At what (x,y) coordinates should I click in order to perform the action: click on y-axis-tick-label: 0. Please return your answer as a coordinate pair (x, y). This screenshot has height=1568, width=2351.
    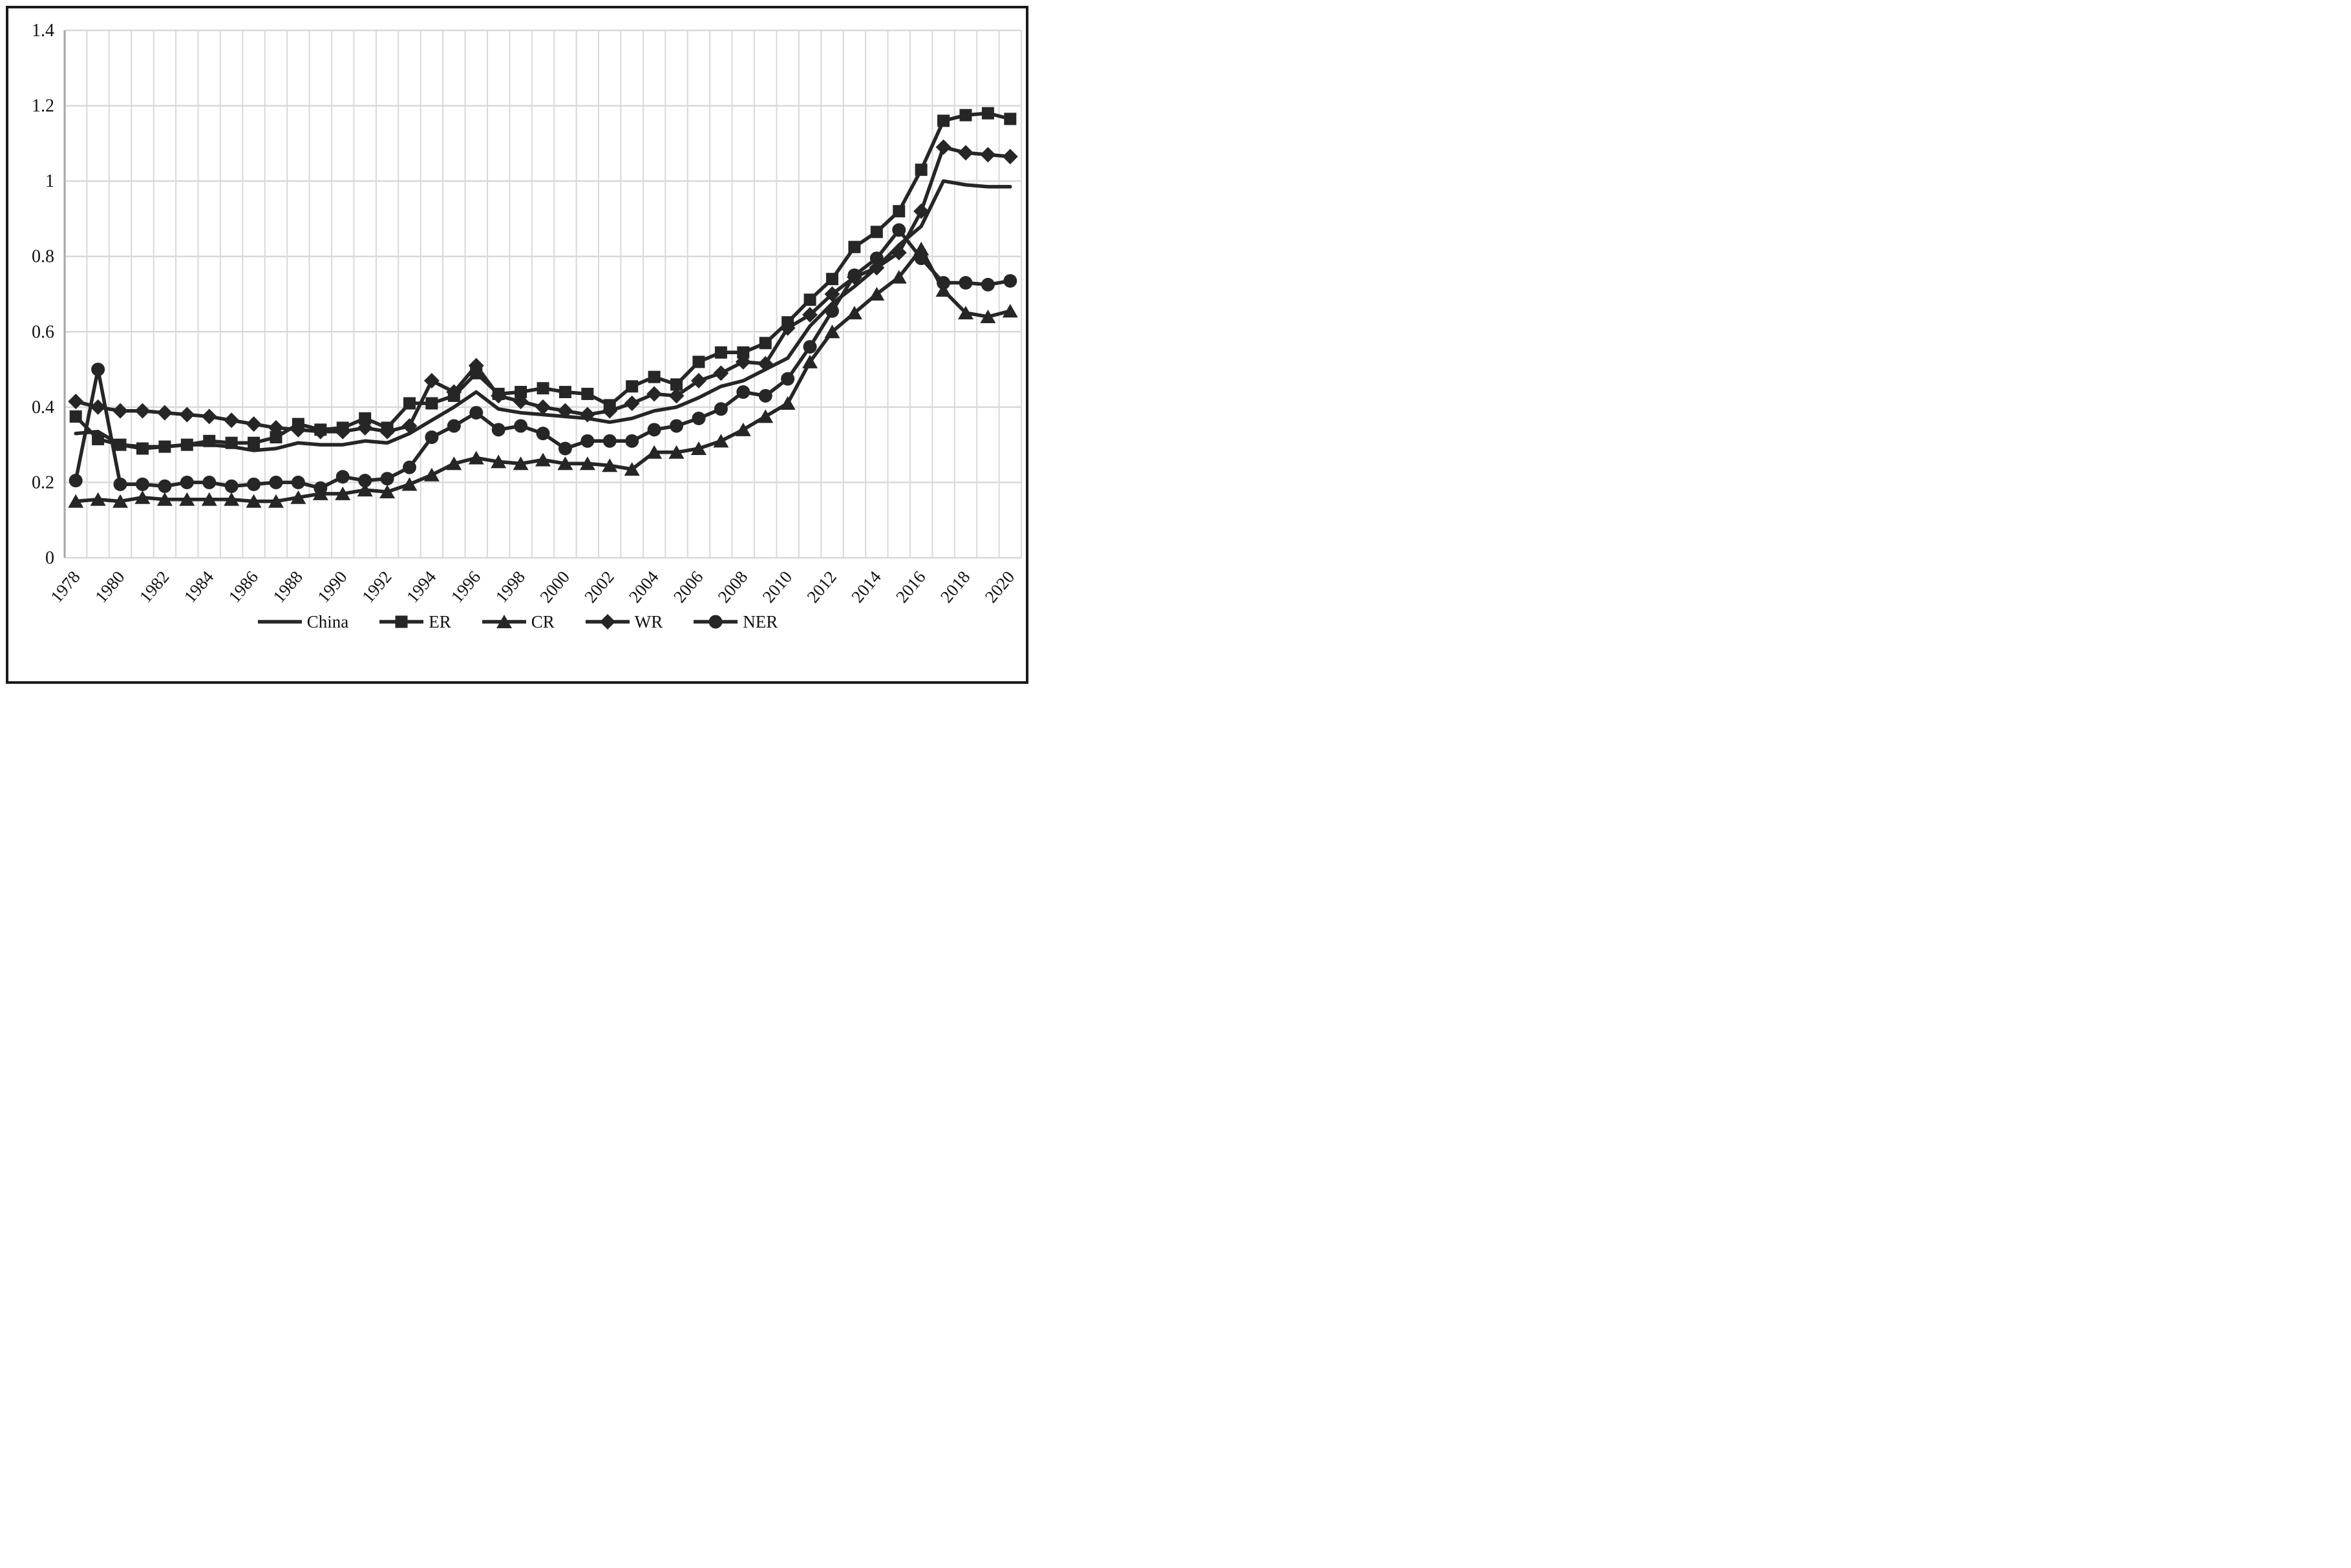
    Looking at the image, I should click on (49, 558).